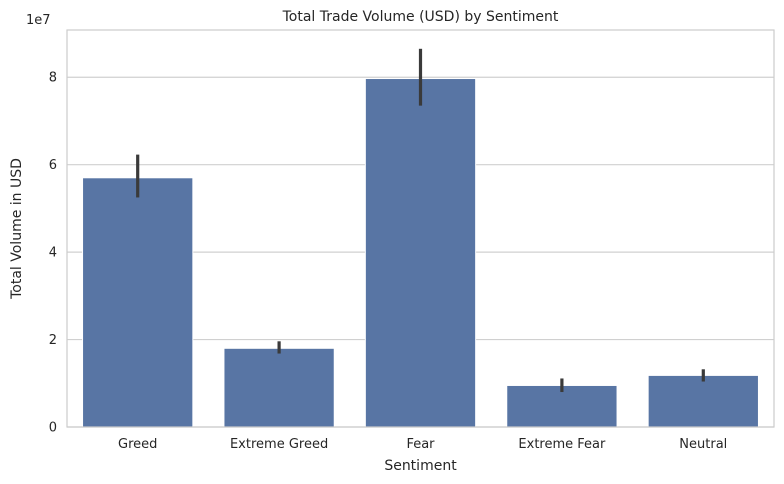 Image resolution: width=784 pixels, height=484 pixels. I want to click on y-axis-label: Total Volume in USD, so click(17, 229).